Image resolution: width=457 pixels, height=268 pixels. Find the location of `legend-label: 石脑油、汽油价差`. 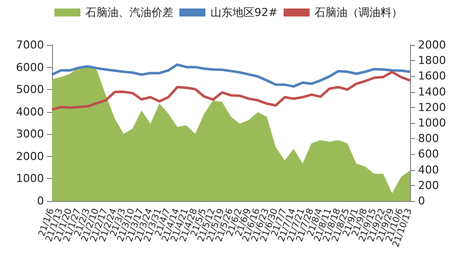

legend-label: 石脑油、汽油价差 is located at coordinates (129, 12).